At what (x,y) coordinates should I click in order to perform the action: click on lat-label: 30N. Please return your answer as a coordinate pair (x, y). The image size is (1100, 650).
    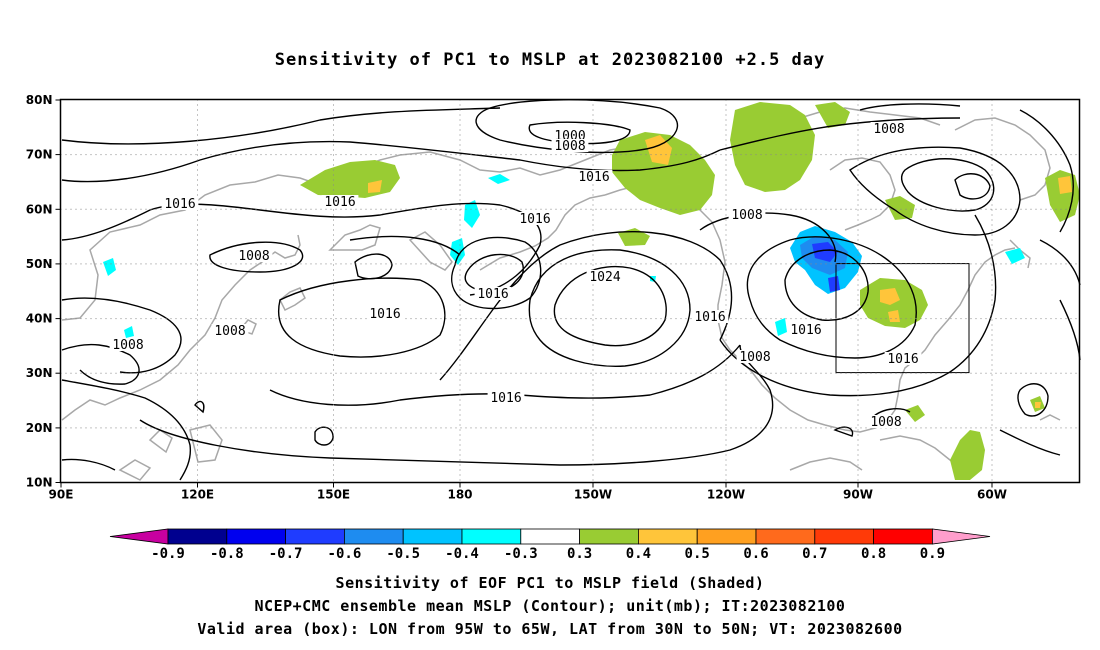
    Looking at the image, I should click on (39, 373).